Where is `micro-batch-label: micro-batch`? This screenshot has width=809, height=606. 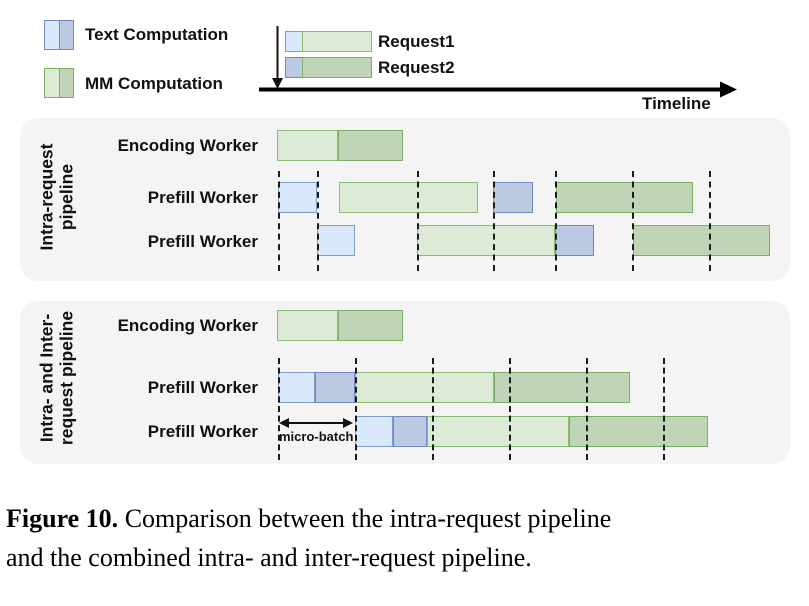 micro-batch-label: micro-batch is located at coordinates (316, 436).